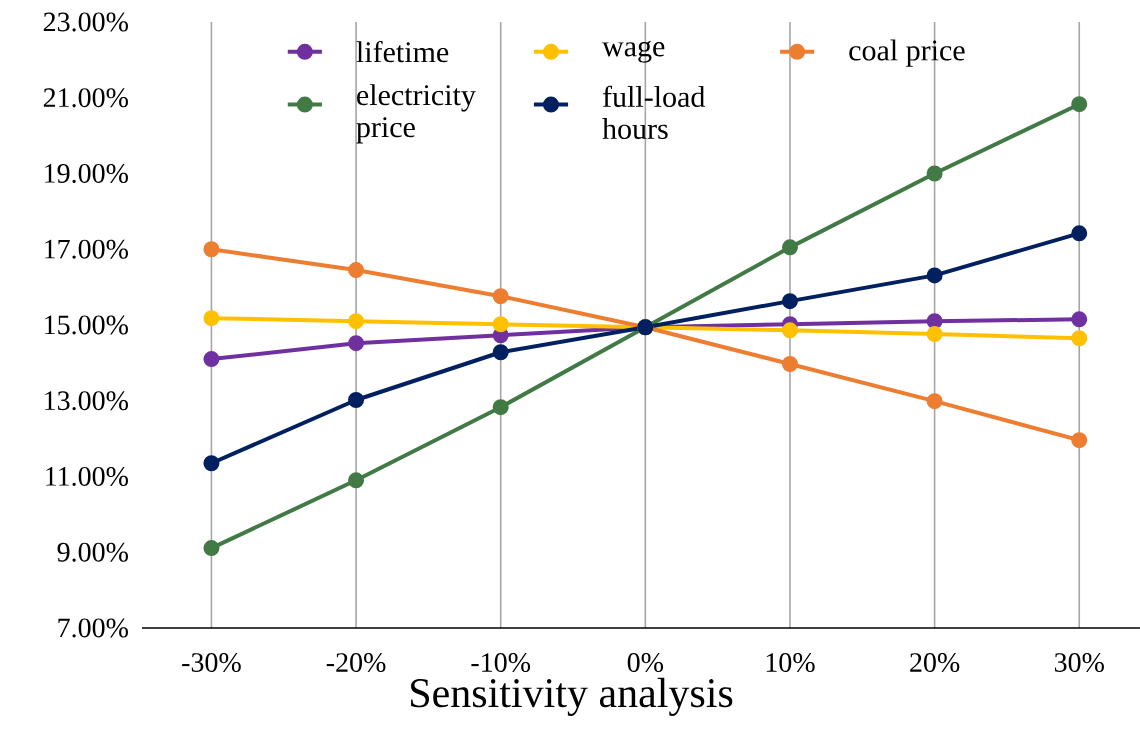  I want to click on legend-label: coal price, so click(907, 53).